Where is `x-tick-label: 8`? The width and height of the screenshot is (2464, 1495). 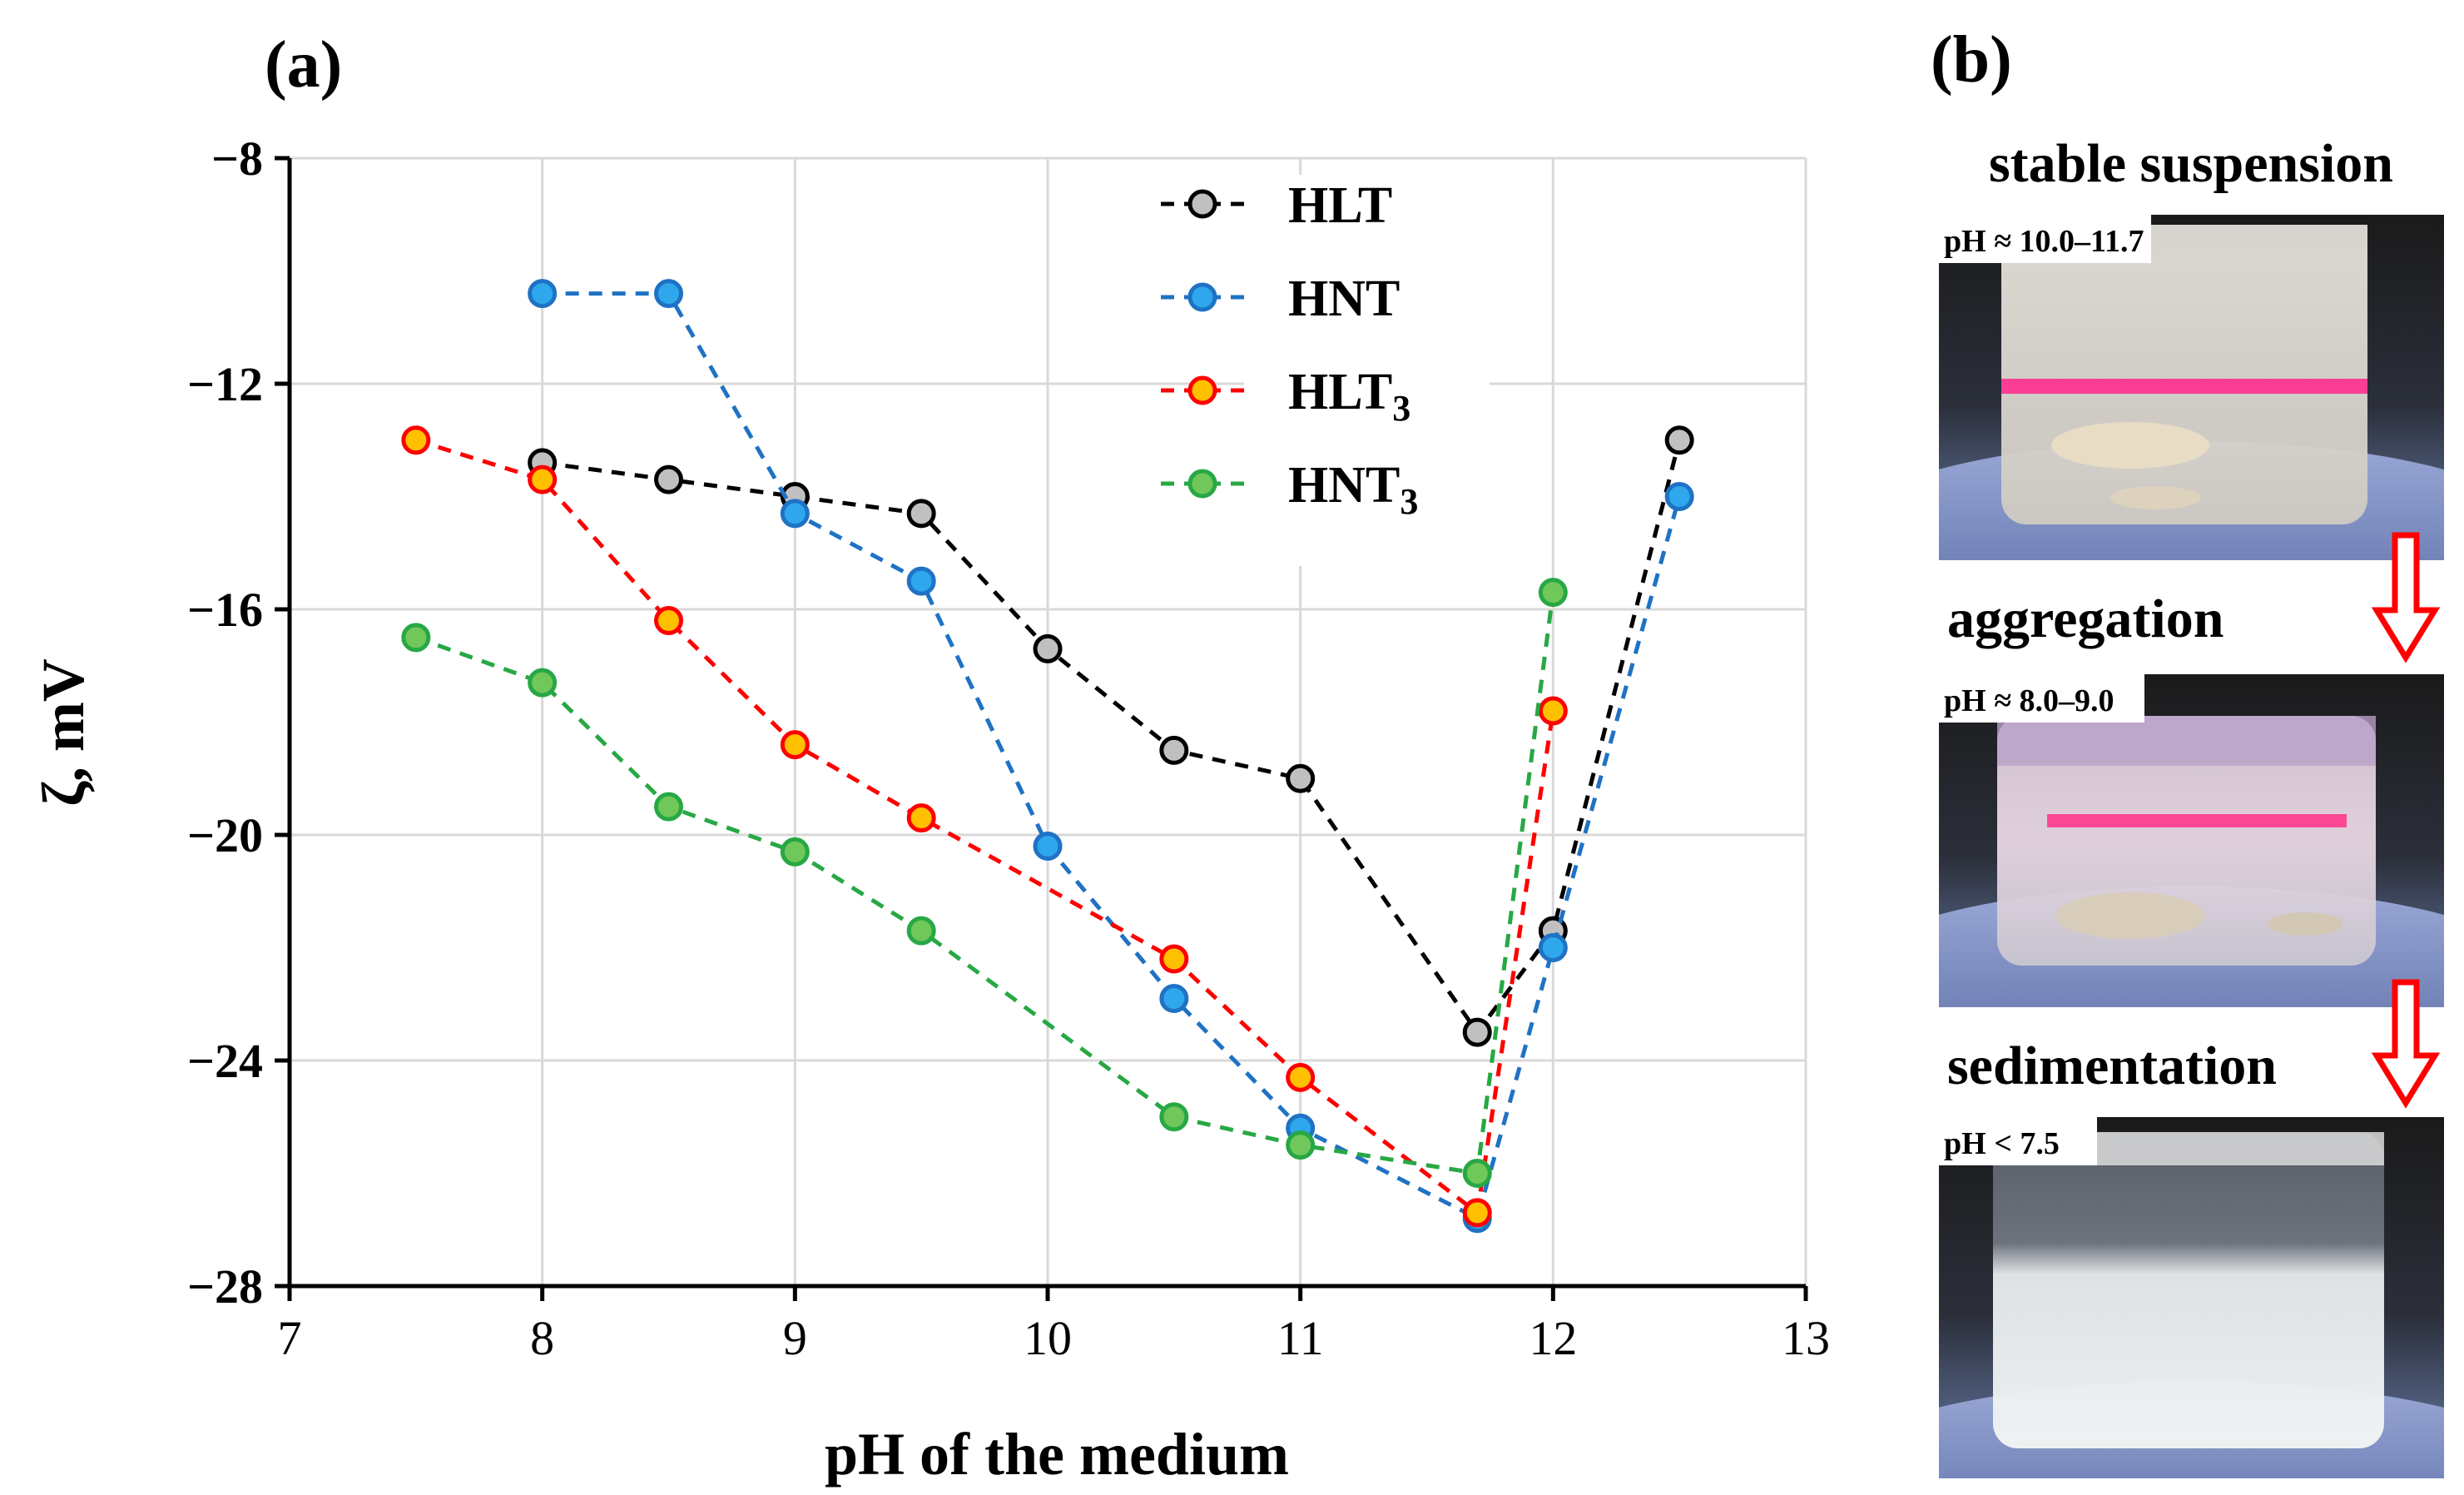 x-tick-label: 8 is located at coordinates (542, 1338).